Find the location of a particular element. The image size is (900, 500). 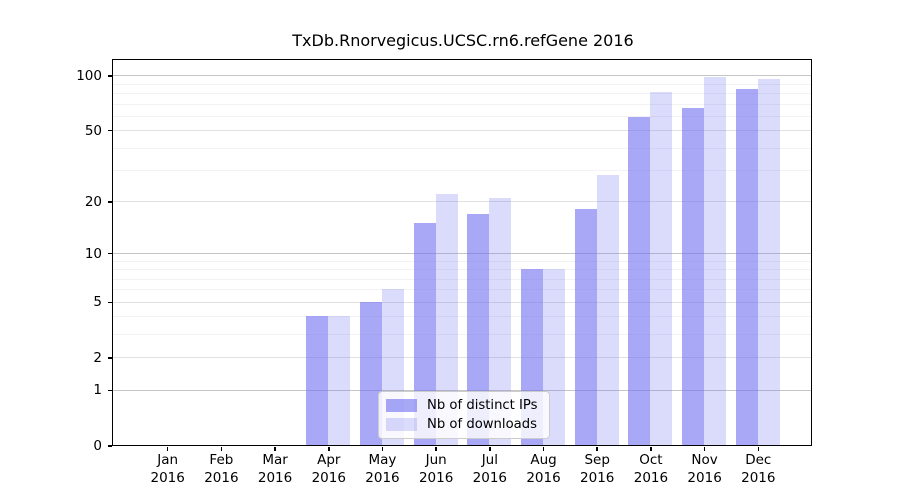

legend-swatch-light is located at coordinates (401, 424).